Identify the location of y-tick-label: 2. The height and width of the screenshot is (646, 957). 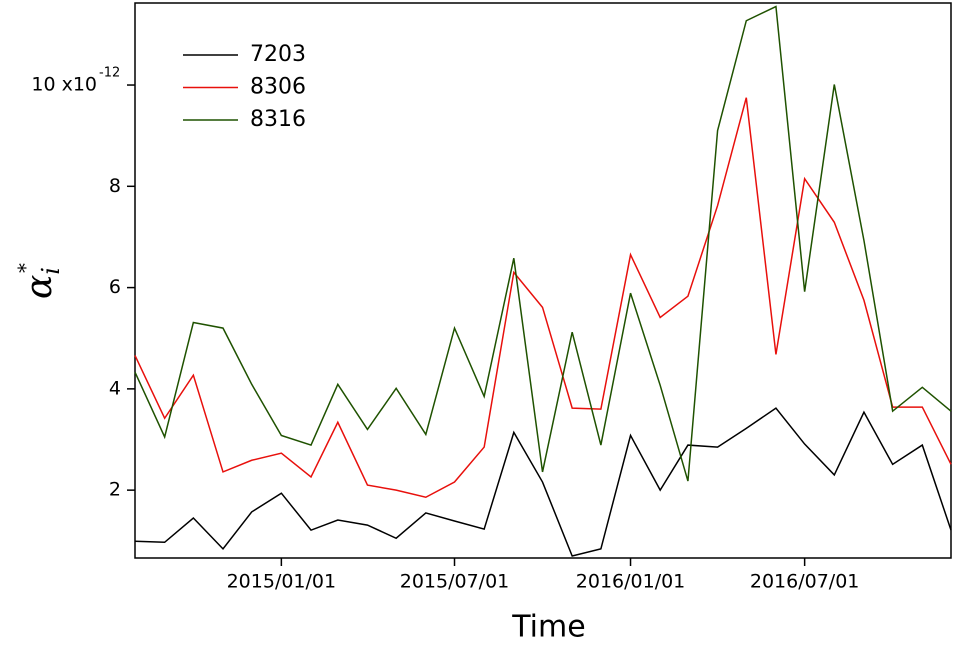
(115, 490).